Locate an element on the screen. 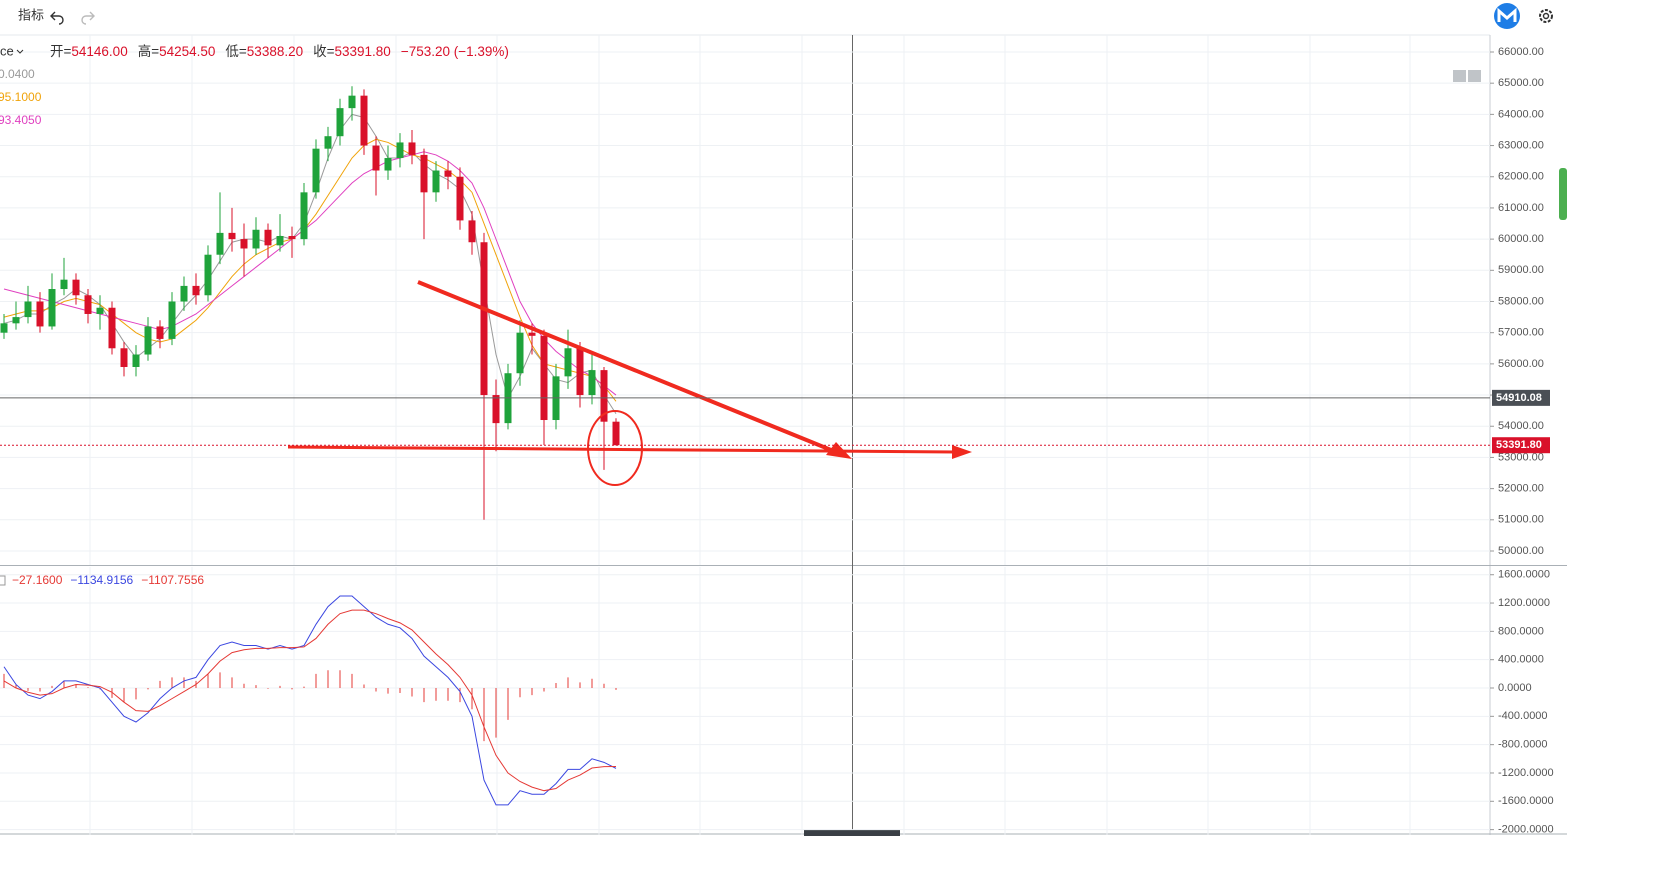 This screenshot has width=1667, height=893. y-tick-label: 59000.00 is located at coordinates (1521, 270).